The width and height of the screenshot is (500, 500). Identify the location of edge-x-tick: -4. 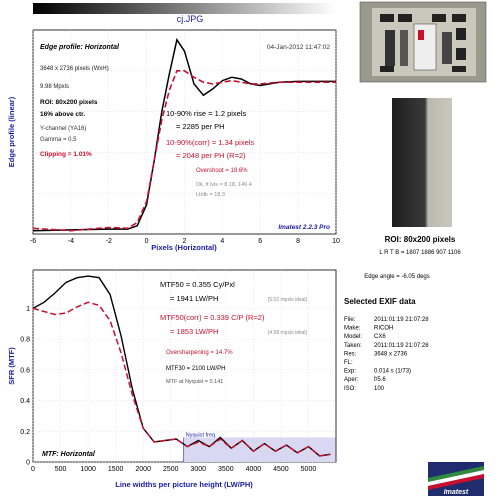
(71, 241).